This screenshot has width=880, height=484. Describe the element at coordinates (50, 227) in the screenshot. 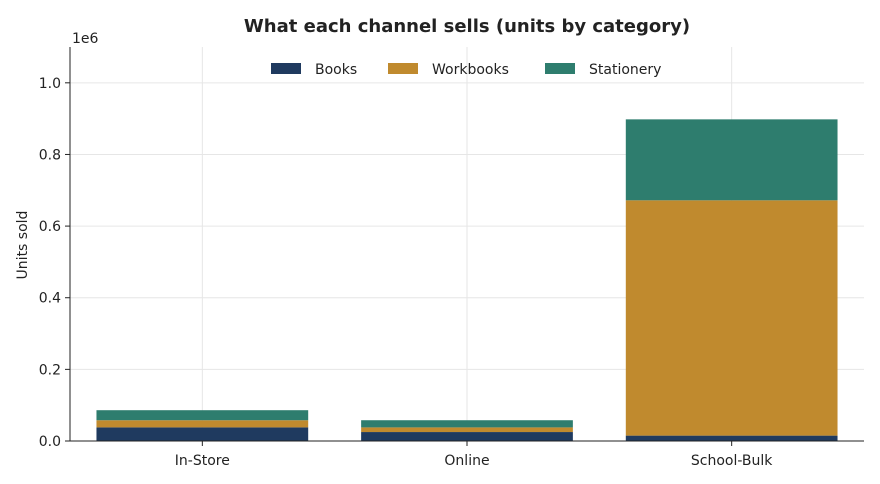

I see `y-tick-label: 0.6` at that location.